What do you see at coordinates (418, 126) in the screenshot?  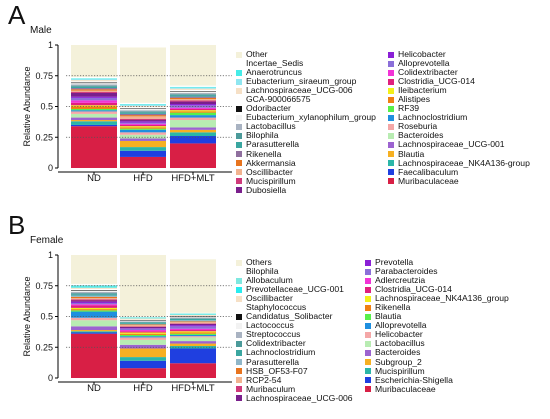 I see `legend-label: Roseburia` at bounding box center [418, 126].